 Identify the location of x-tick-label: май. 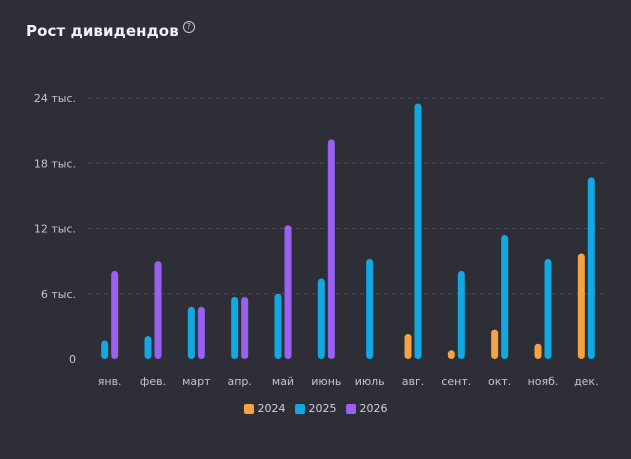
(283, 381).